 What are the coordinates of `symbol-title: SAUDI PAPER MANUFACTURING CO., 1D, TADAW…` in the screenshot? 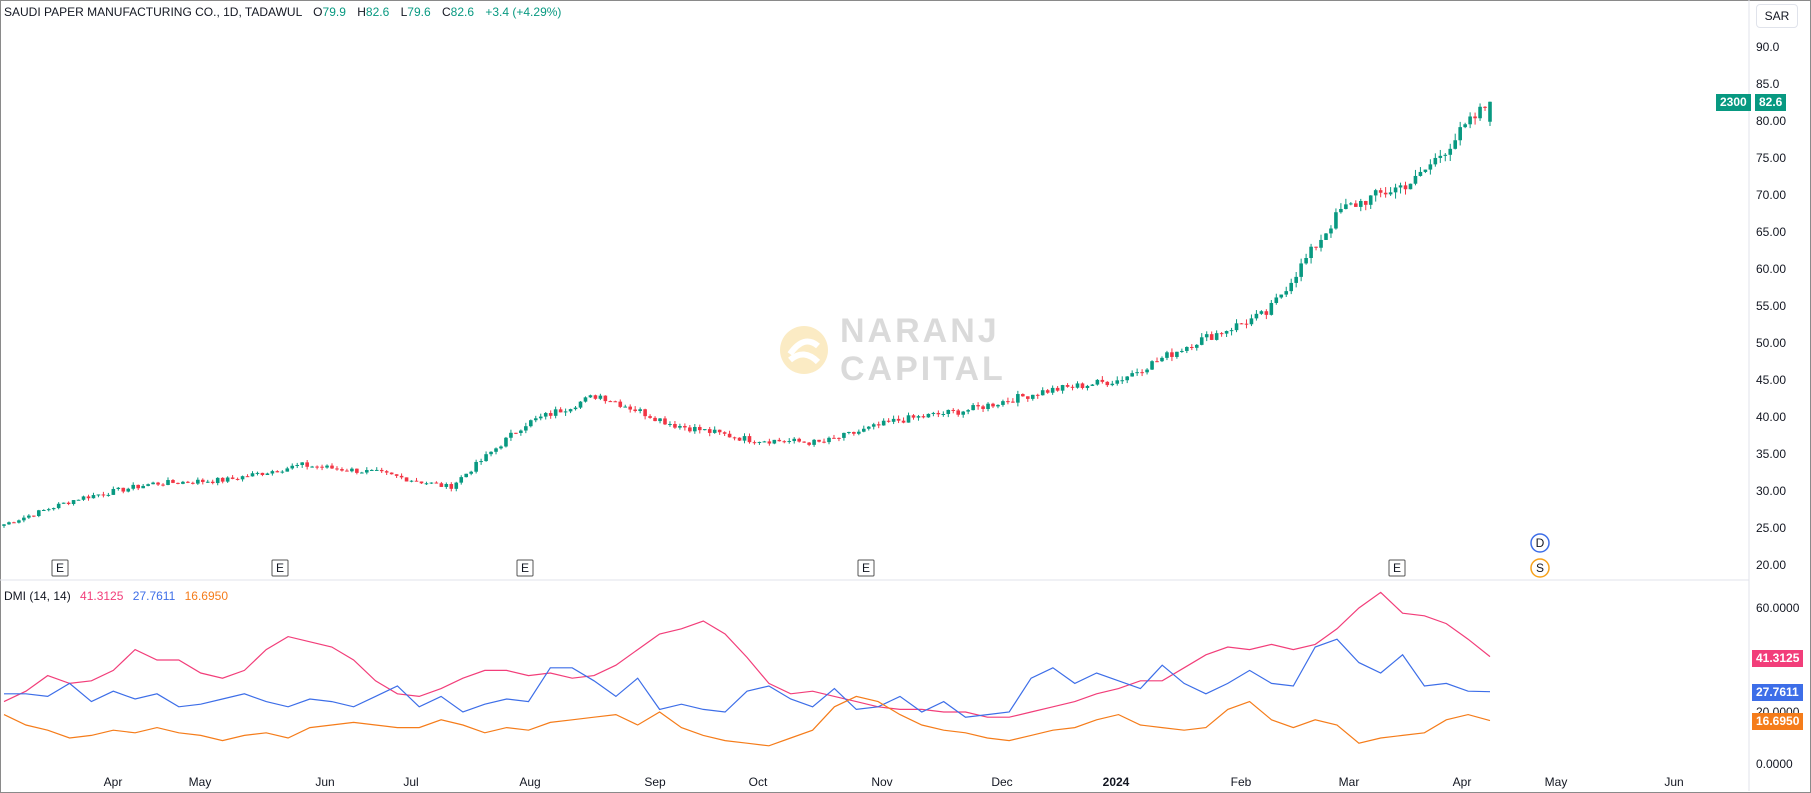 It's located at (153, 12).